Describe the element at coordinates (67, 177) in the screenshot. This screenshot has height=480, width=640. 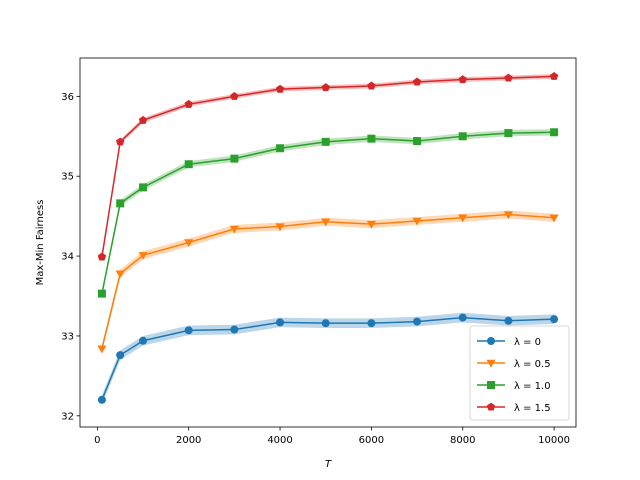
I see `y-tick-label: 35` at that location.